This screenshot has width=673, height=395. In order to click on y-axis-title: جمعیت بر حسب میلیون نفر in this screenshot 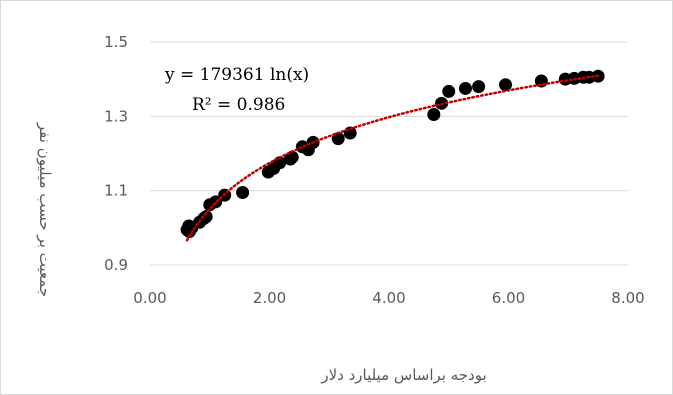, I will do `click(45, 209)`.